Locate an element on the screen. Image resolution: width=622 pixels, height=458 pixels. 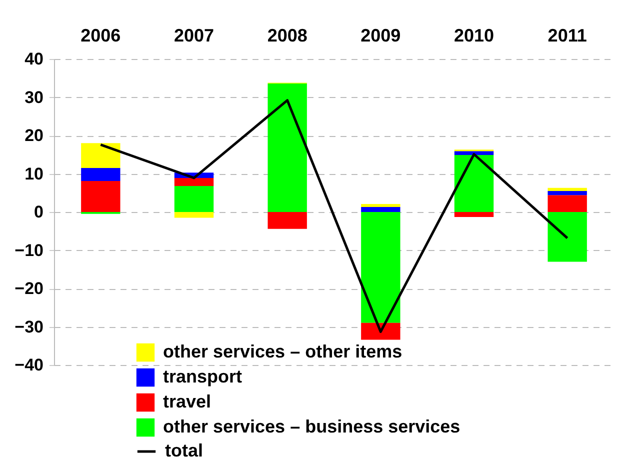
legend-label: travel is located at coordinates (187, 402).